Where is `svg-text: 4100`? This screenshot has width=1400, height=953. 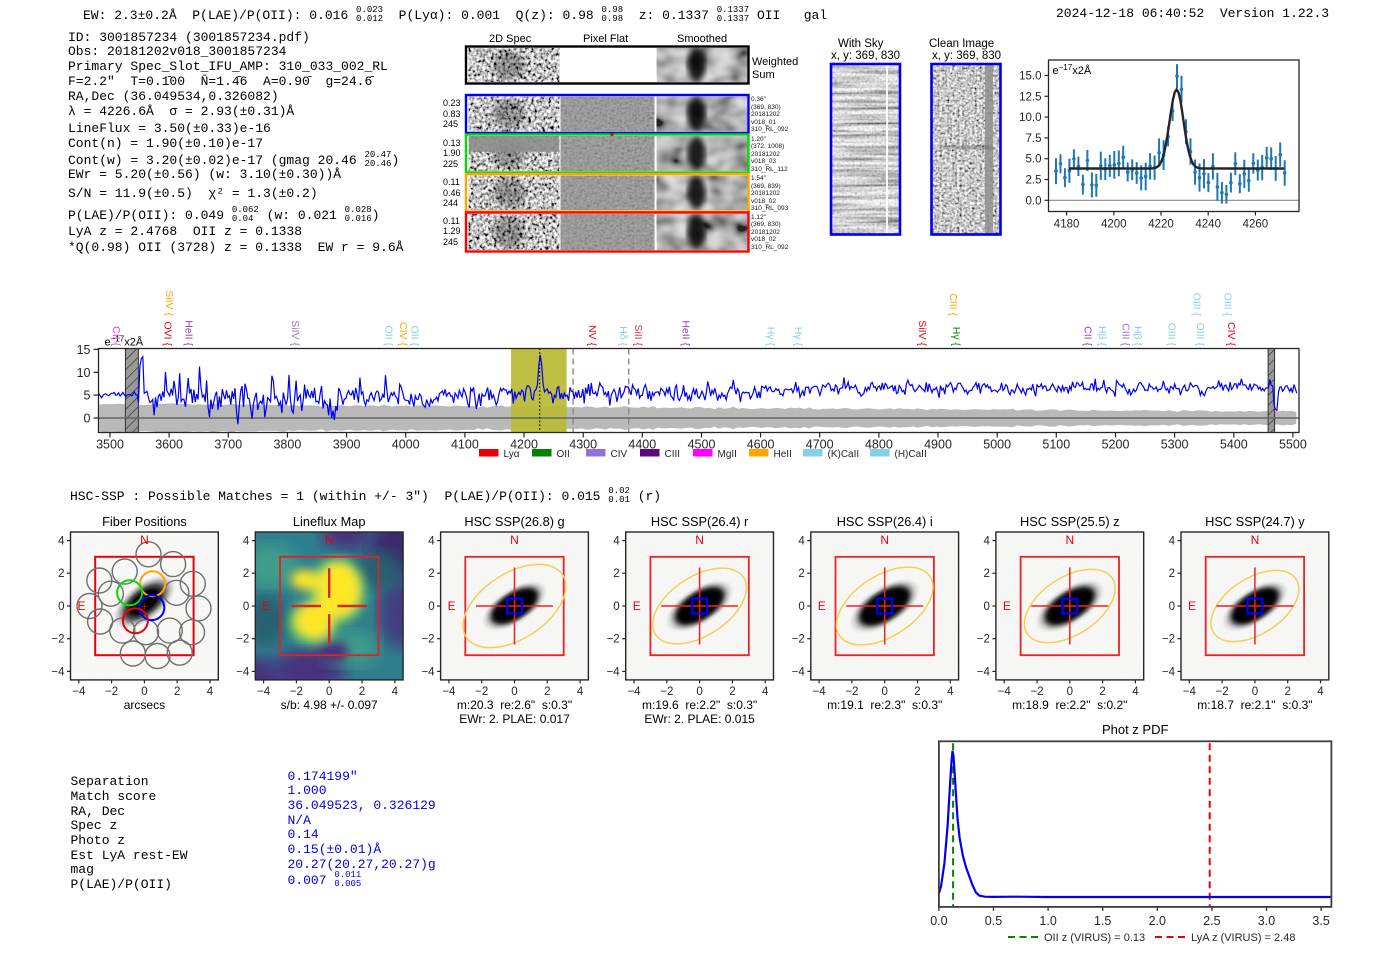 svg-text: 4100 is located at coordinates (465, 445).